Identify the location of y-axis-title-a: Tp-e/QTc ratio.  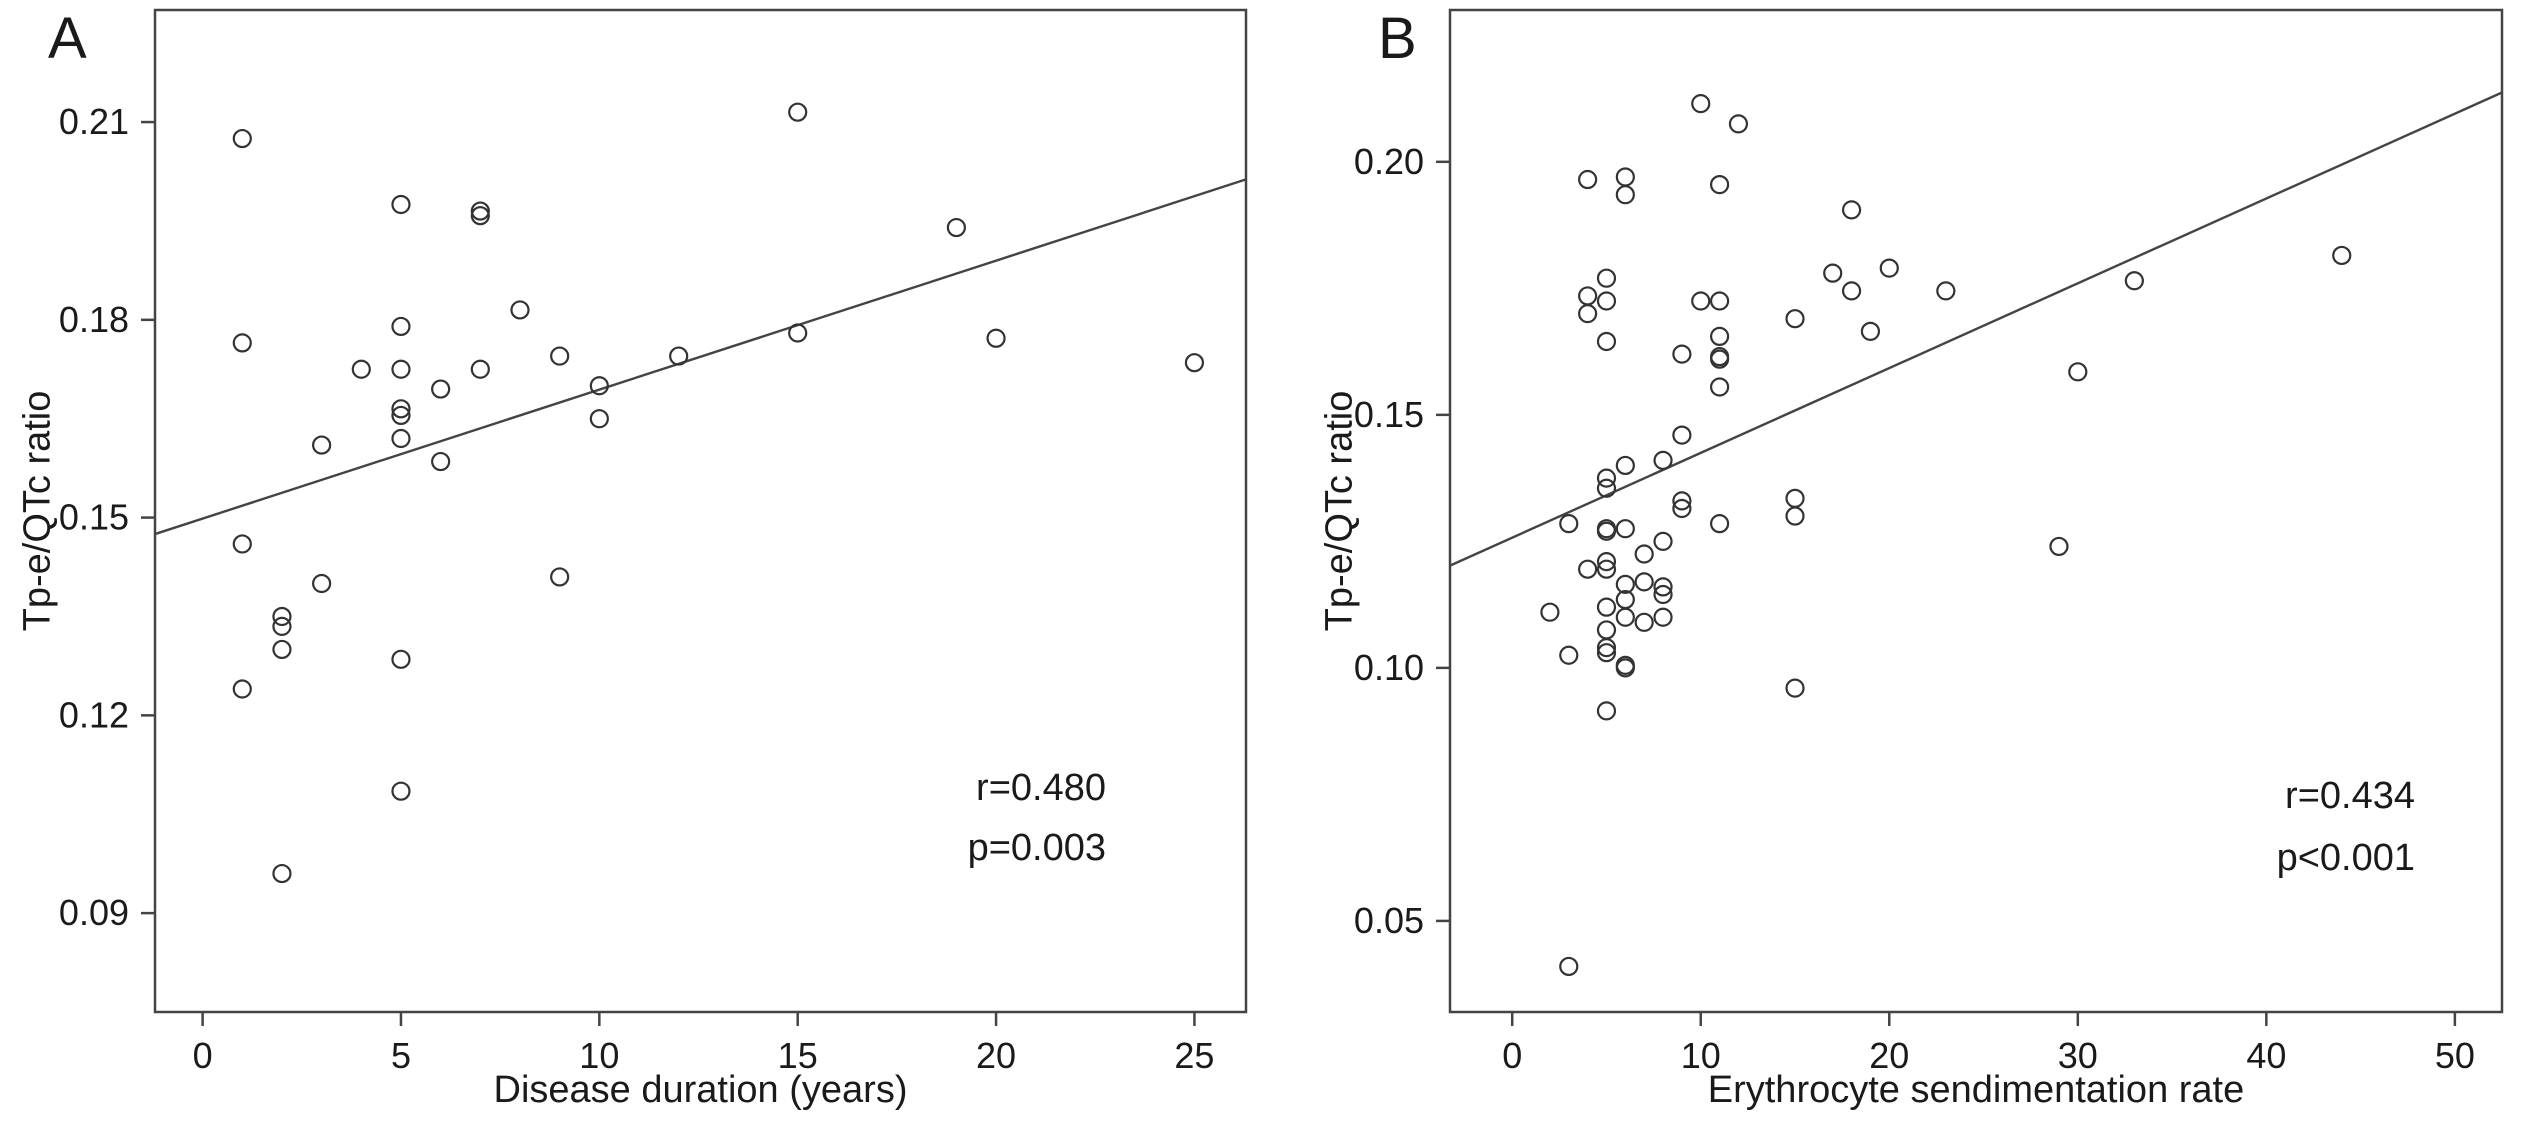
(37, 511).